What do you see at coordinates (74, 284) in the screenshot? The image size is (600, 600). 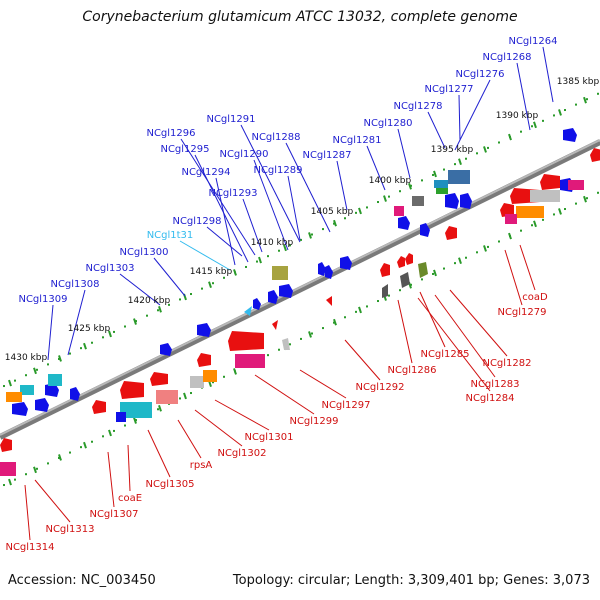 I see `gene-label-top: NCgl1308` at bounding box center [74, 284].